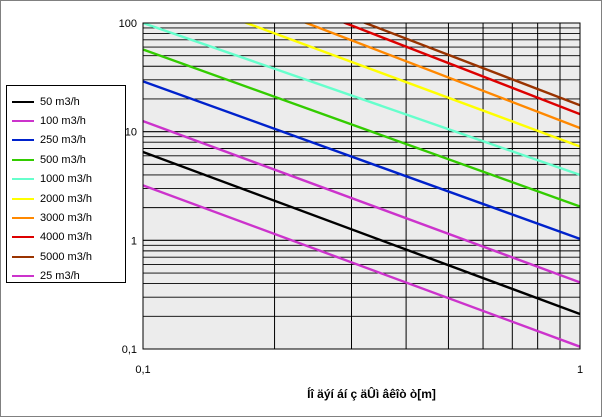  Describe the element at coordinates (60, 101) in the screenshot. I see `legend-label: 50 m3/h` at that location.